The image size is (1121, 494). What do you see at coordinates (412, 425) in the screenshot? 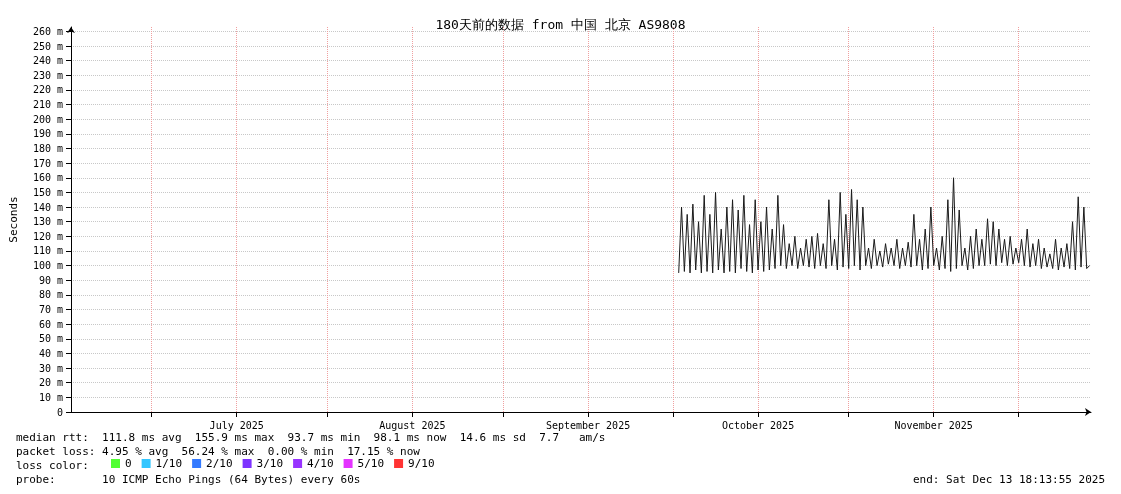
I see `x-tick-label: August 2025` at bounding box center [412, 425].